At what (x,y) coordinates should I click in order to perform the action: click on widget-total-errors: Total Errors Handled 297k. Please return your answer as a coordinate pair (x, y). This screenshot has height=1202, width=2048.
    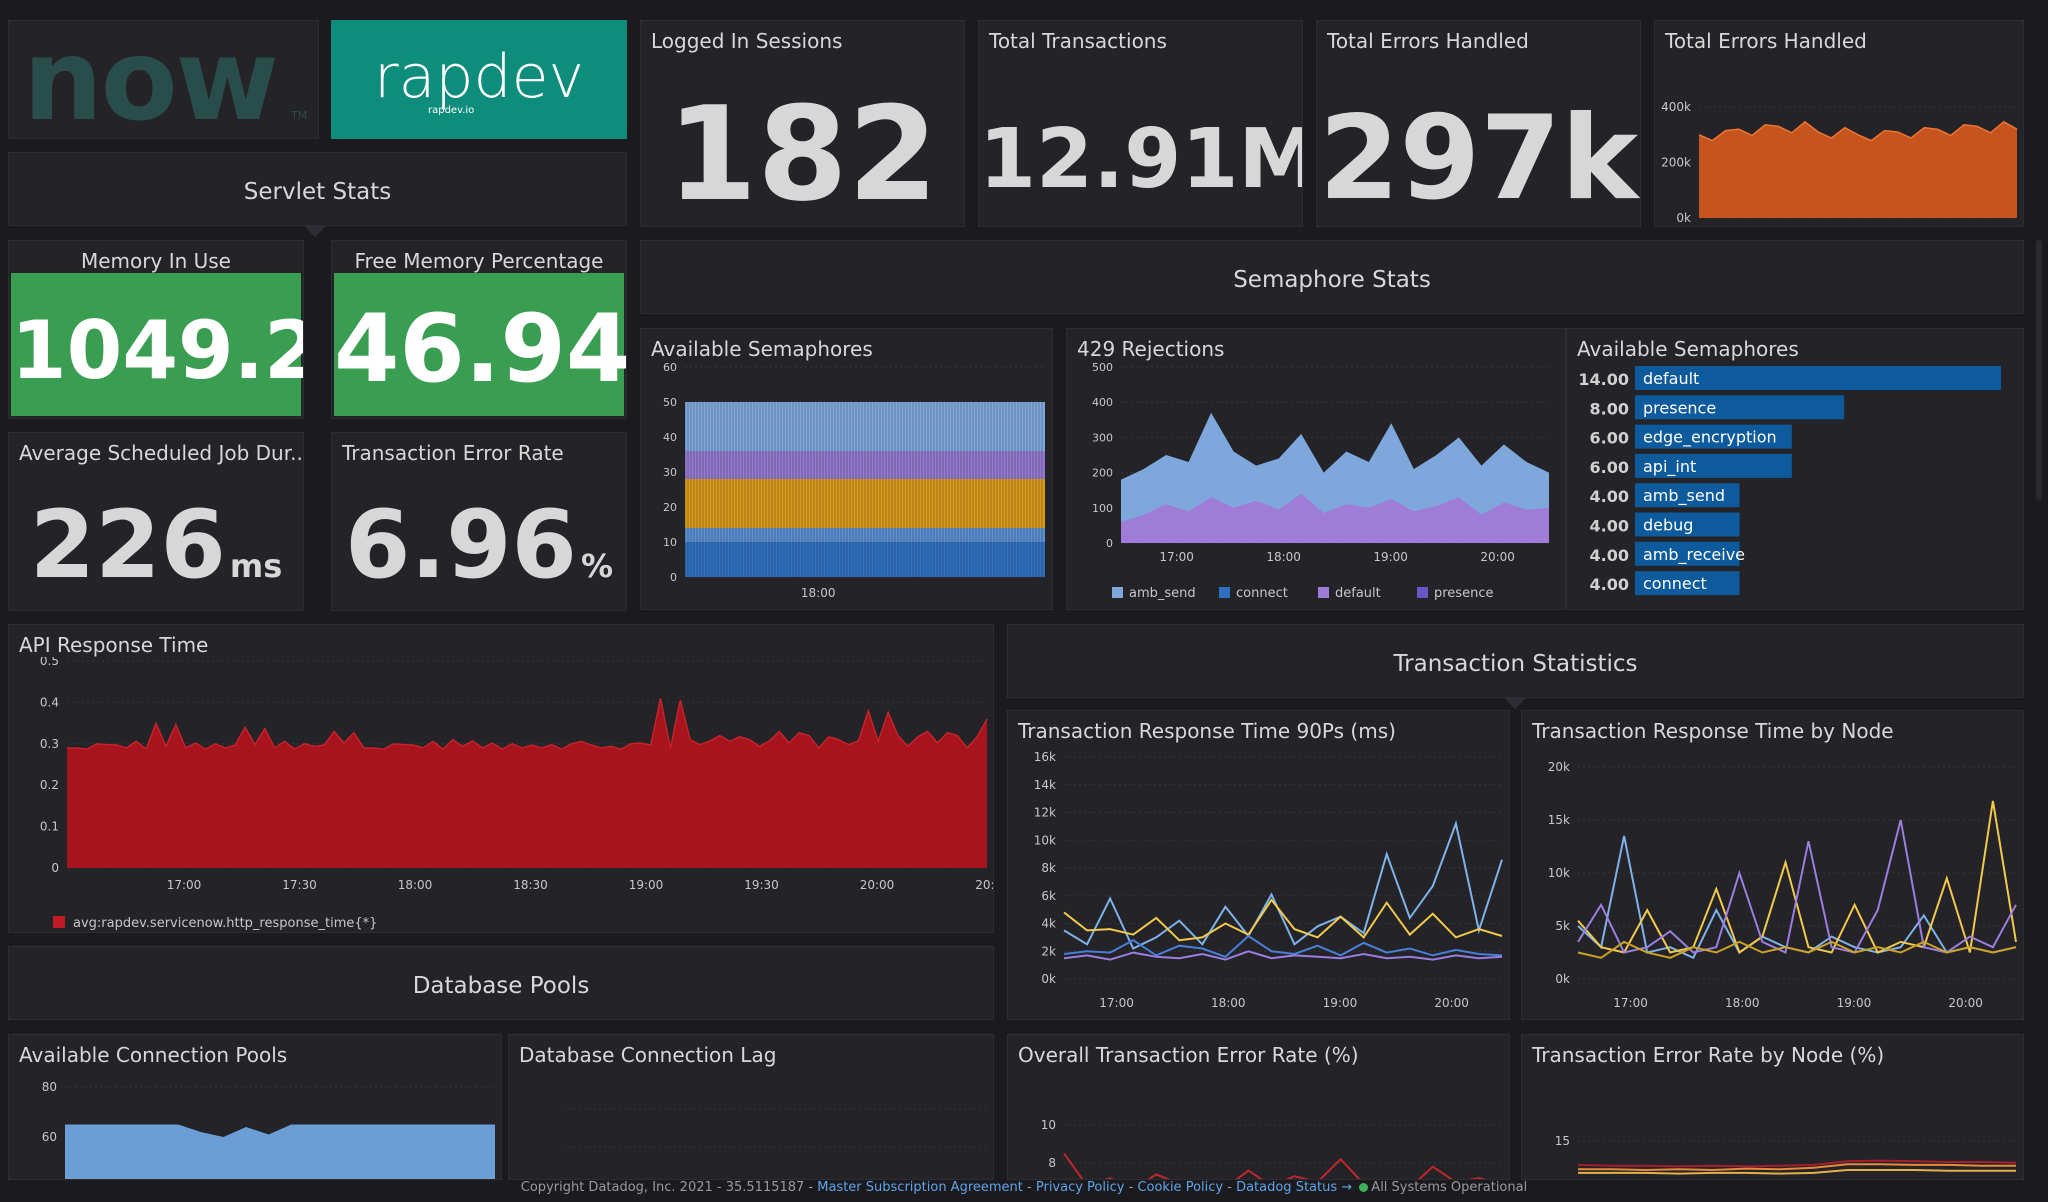
    Looking at the image, I should click on (1478, 123).